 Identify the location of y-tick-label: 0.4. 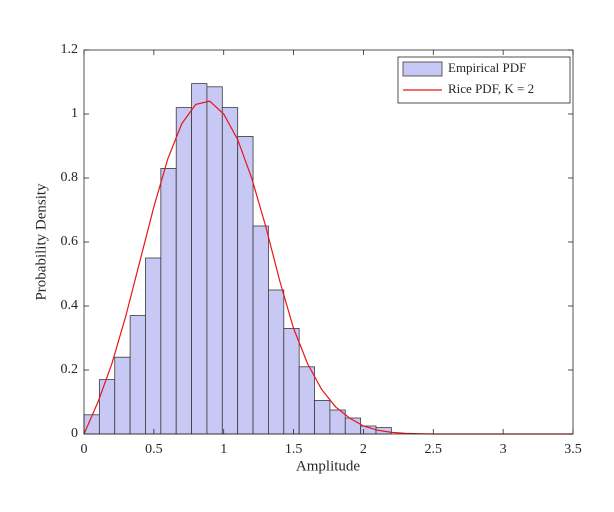
(70, 305).